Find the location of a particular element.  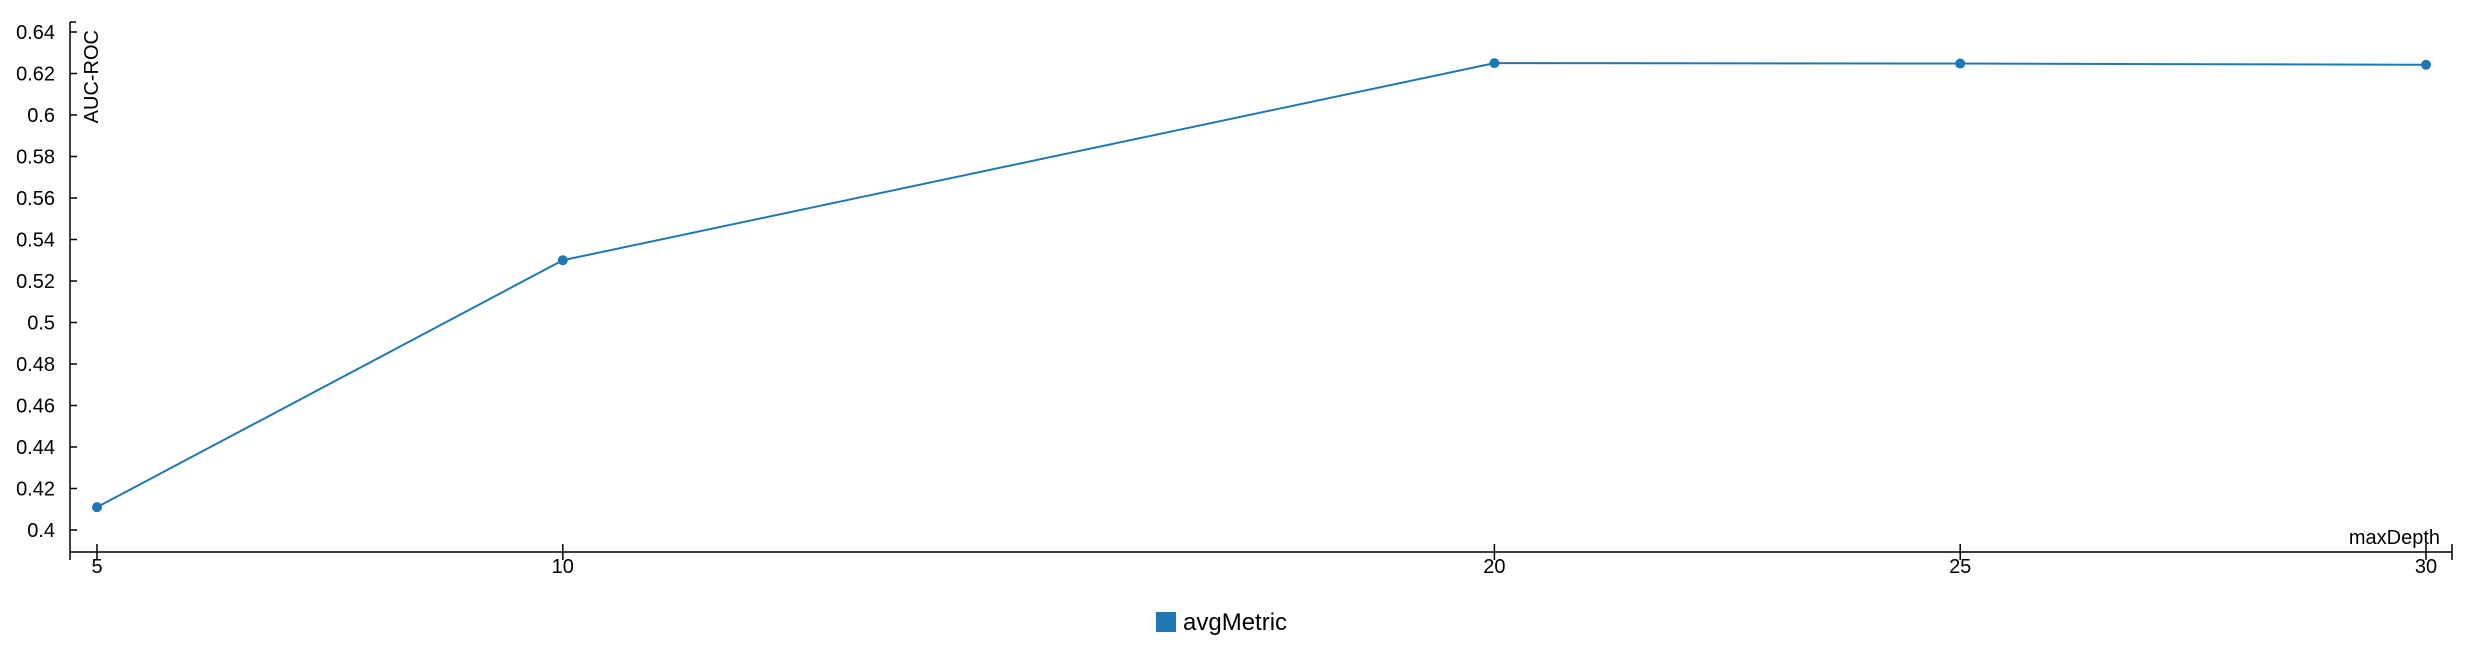

y-tick-label: 0.44 is located at coordinates (35, 448).